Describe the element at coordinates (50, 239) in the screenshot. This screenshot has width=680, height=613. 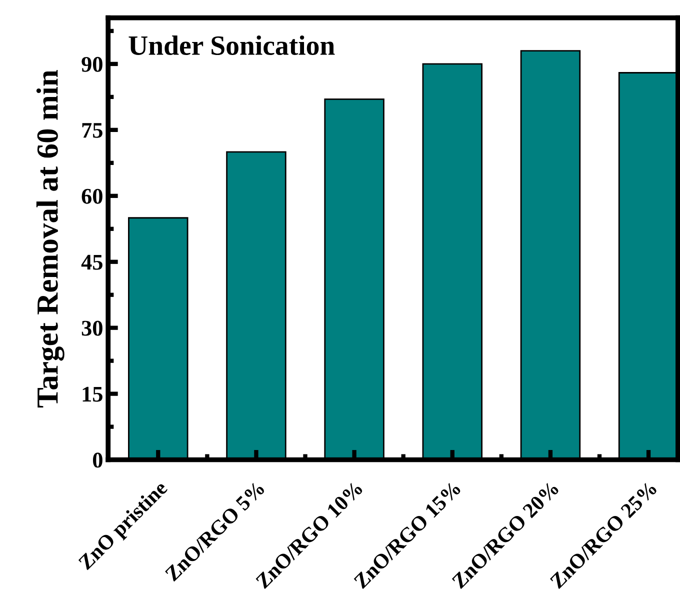
I see `y-axis-title: Target Removal at 60 min` at that location.